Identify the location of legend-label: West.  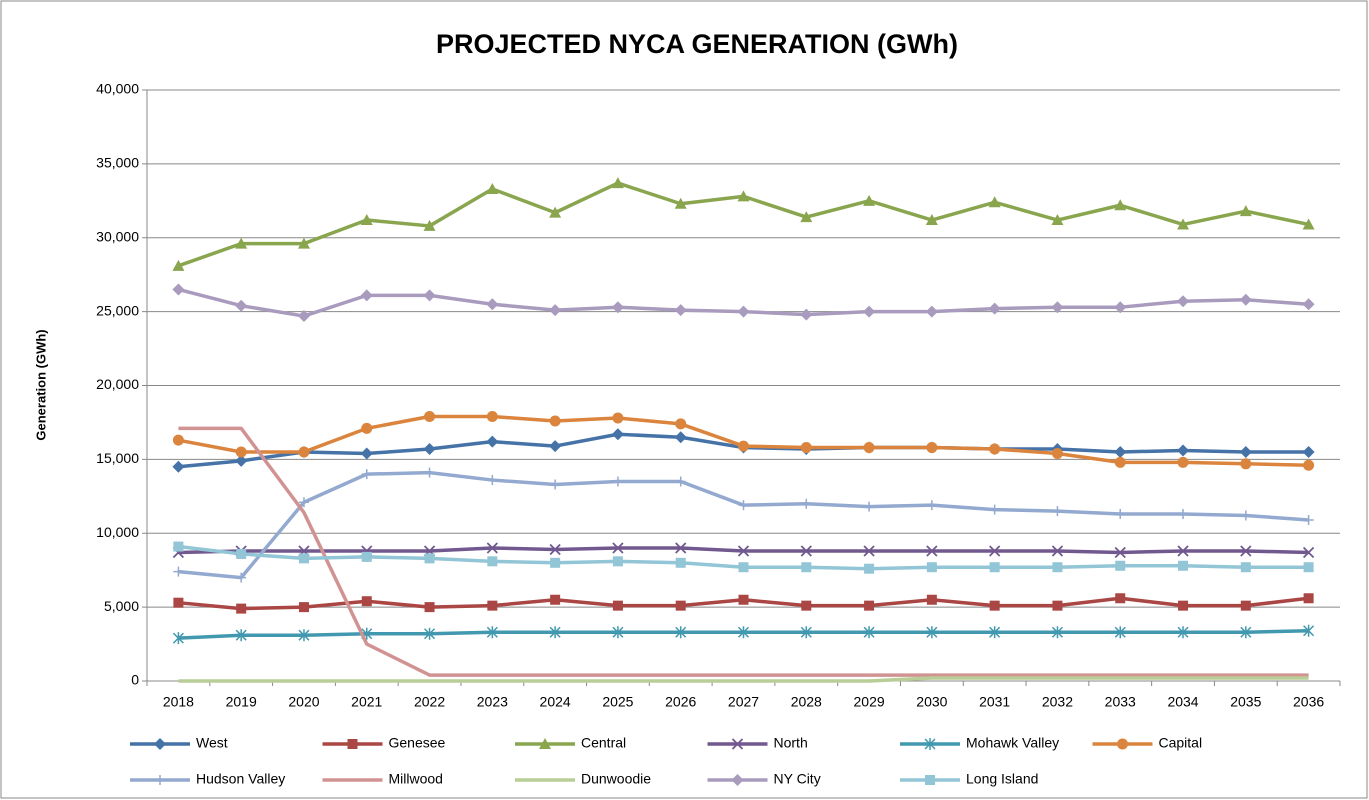
(212, 743).